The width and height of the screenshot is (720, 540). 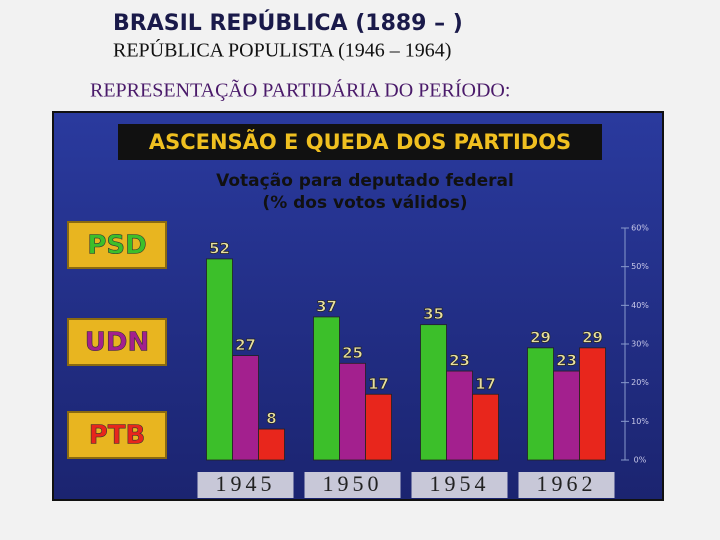 What do you see at coordinates (640, 460) in the screenshot?
I see `y-tick-label: 0%` at bounding box center [640, 460].